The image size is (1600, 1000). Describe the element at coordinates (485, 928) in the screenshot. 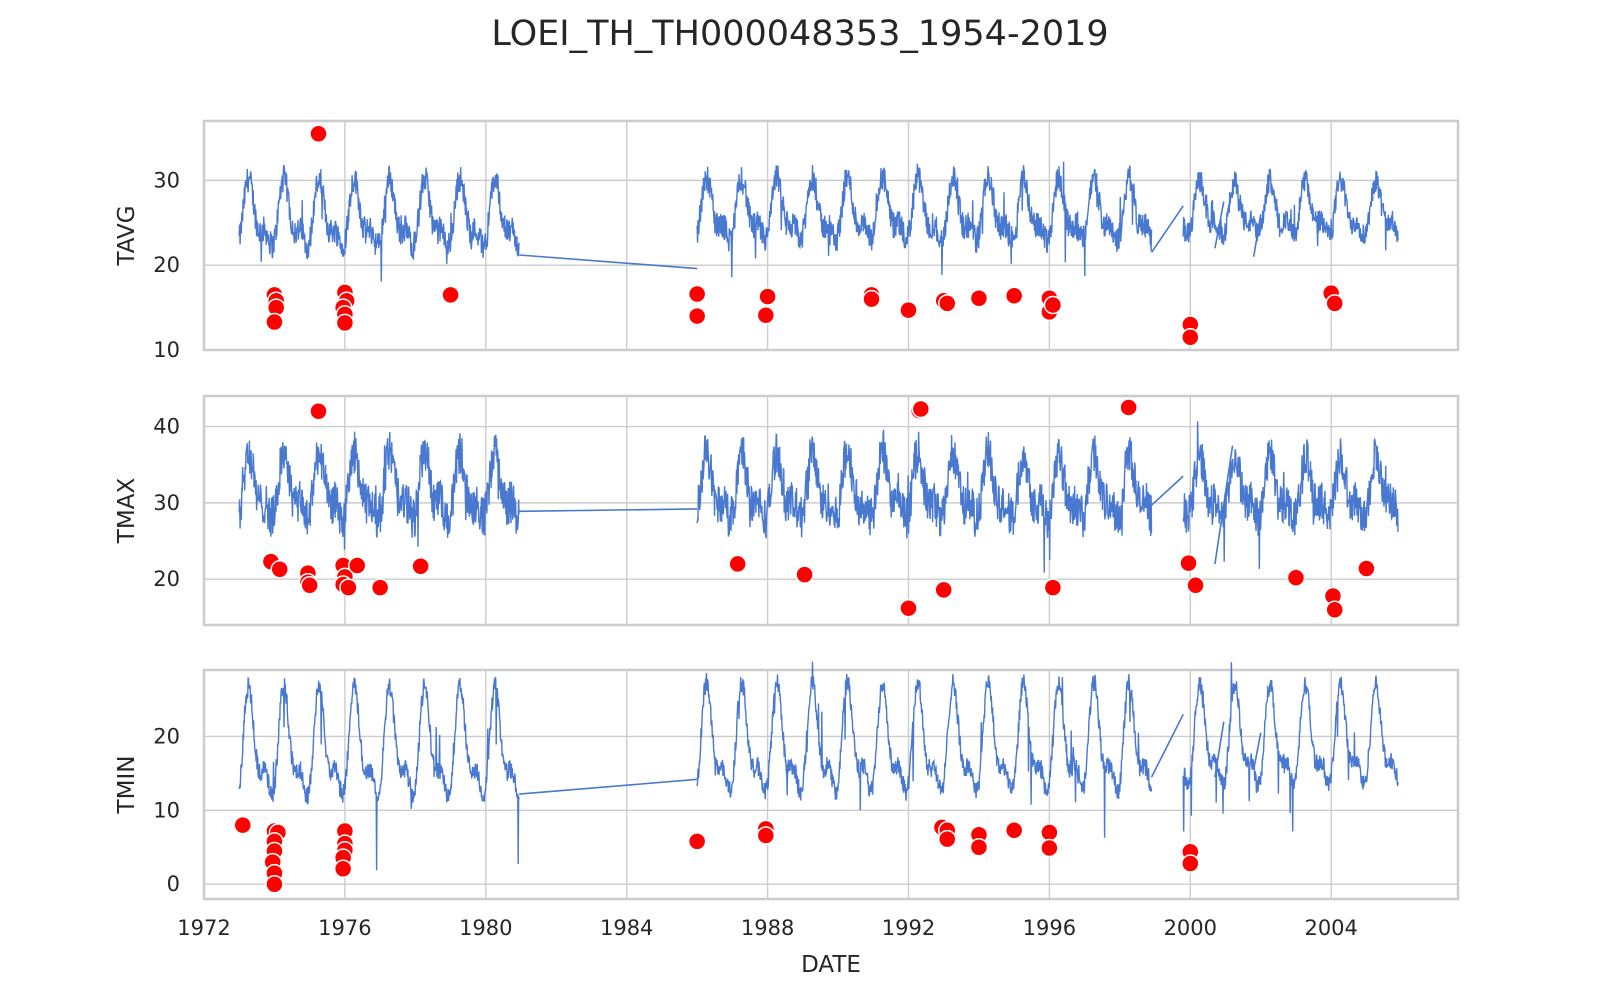

I see `x-tick-label: 1980` at that location.